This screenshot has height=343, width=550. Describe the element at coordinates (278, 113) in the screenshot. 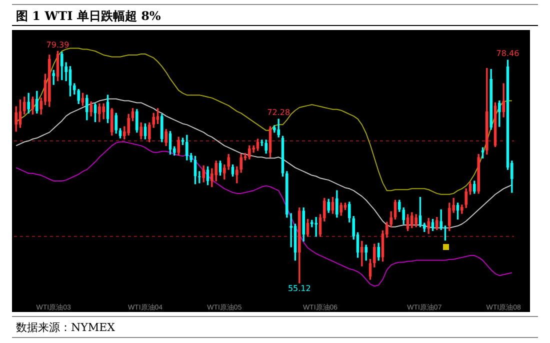

I see `annotation: 72.28` at that location.